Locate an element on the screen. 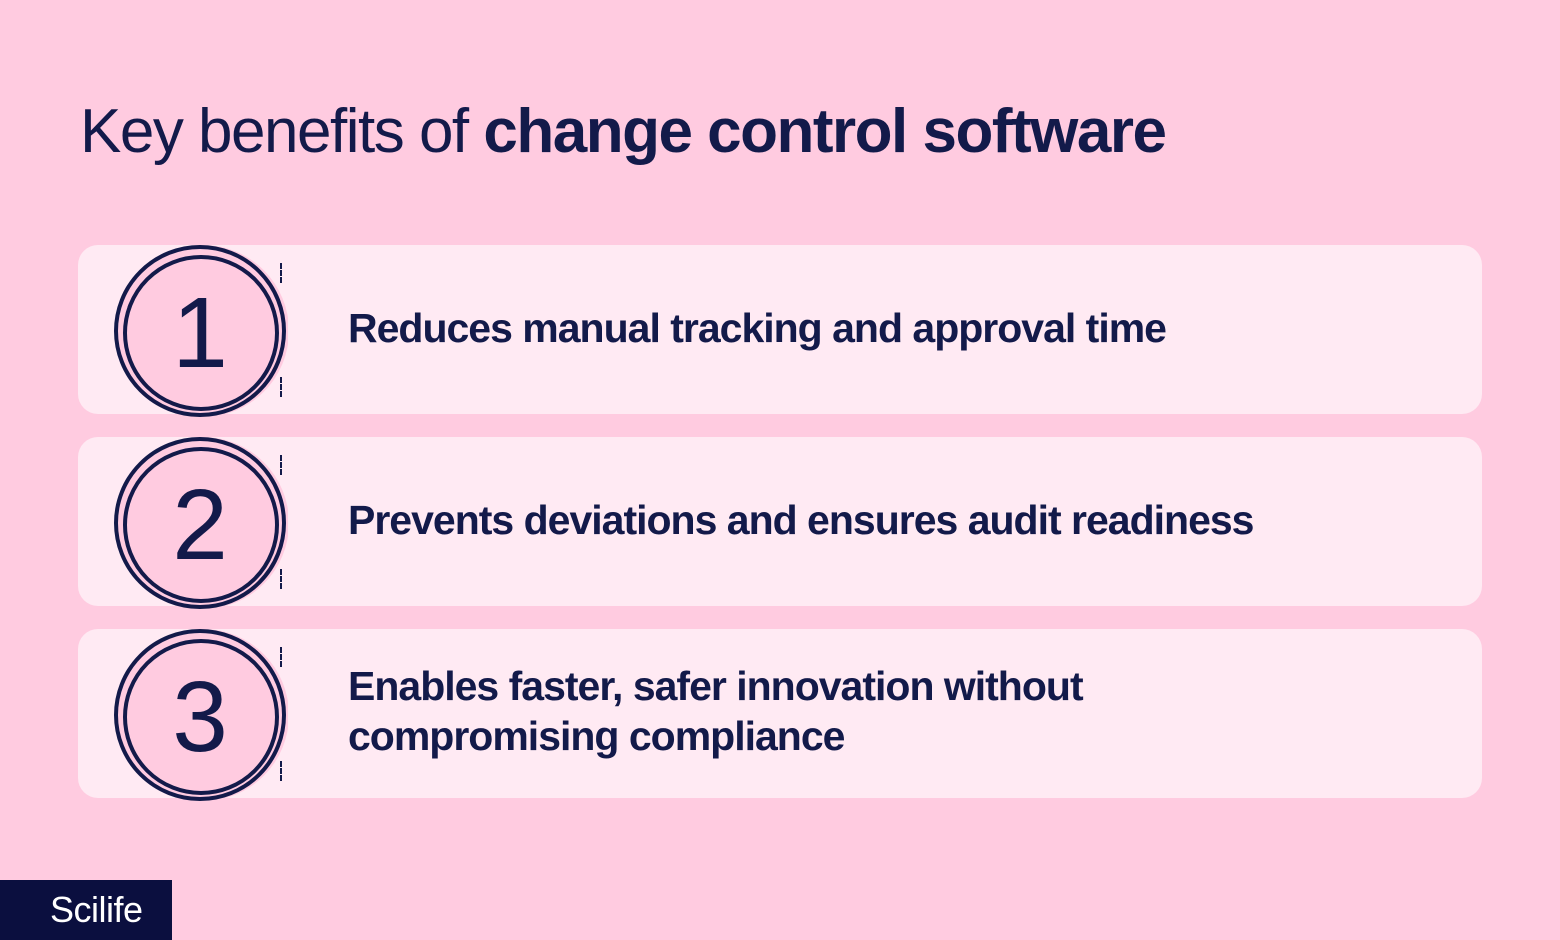 The image size is (1560, 940). scilife-logo: Scilife is located at coordinates (86, 910).